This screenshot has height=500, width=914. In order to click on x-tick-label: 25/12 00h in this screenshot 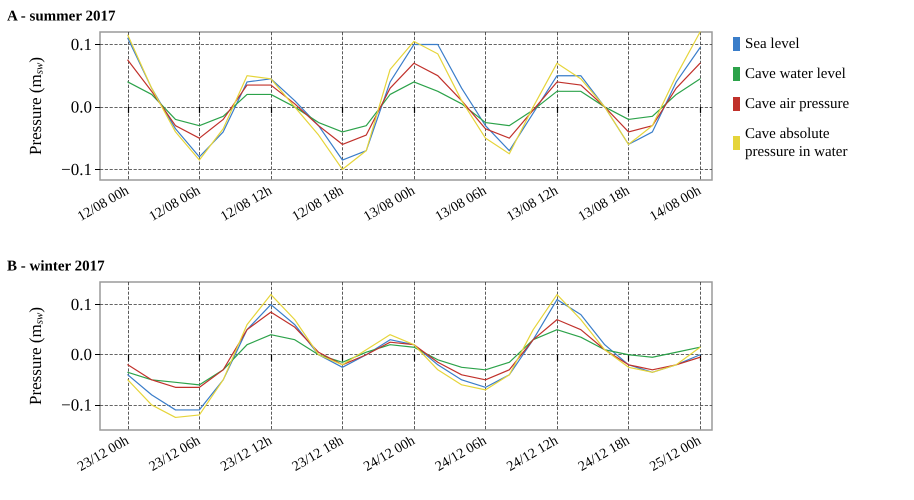, I will do `click(676, 454)`.